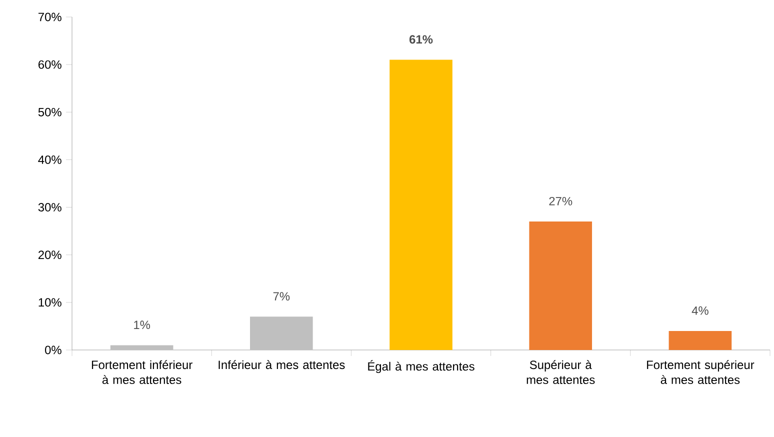 Image resolution: width=774 pixels, height=437 pixels. What do you see at coordinates (700, 310) in the screenshot?
I see `data-label: 4%` at bounding box center [700, 310].